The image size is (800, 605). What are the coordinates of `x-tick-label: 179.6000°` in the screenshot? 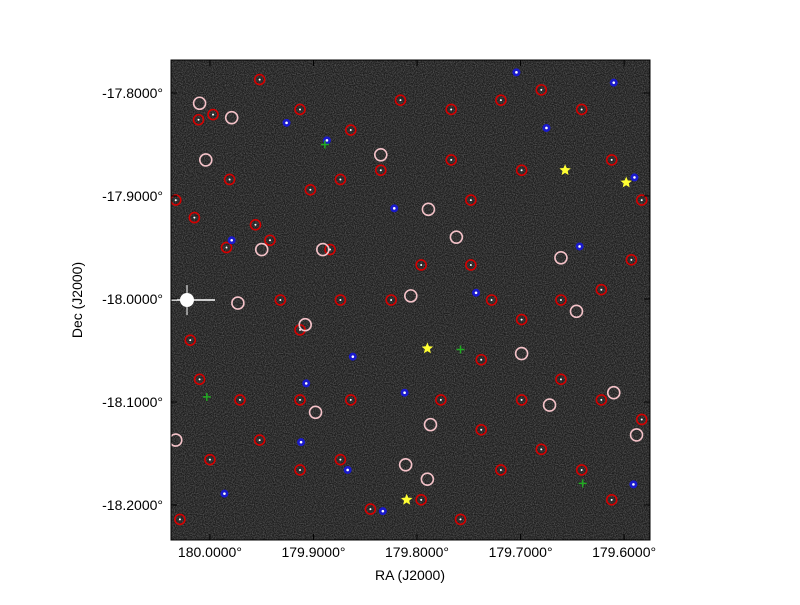 It's located at (624, 552).